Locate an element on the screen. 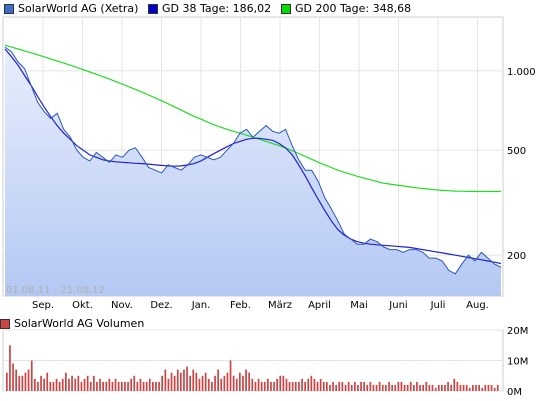 The width and height of the screenshot is (545, 401). date-range-label: 01.08.11 - 21.08.12 is located at coordinates (55, 290).